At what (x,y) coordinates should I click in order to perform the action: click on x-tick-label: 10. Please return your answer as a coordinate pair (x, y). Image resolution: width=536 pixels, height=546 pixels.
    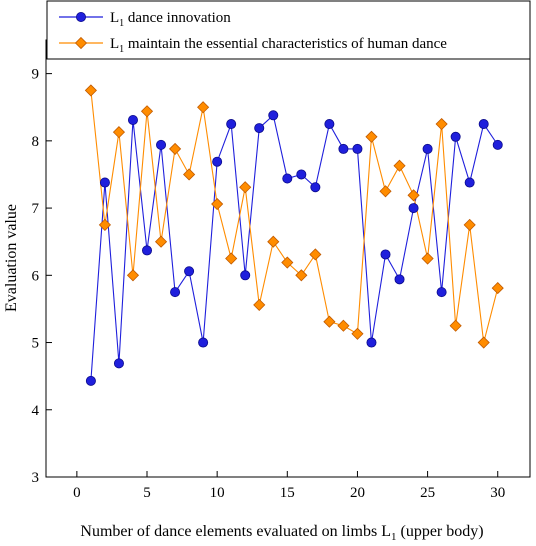
    Looking at the image, I should click on (217, 493).